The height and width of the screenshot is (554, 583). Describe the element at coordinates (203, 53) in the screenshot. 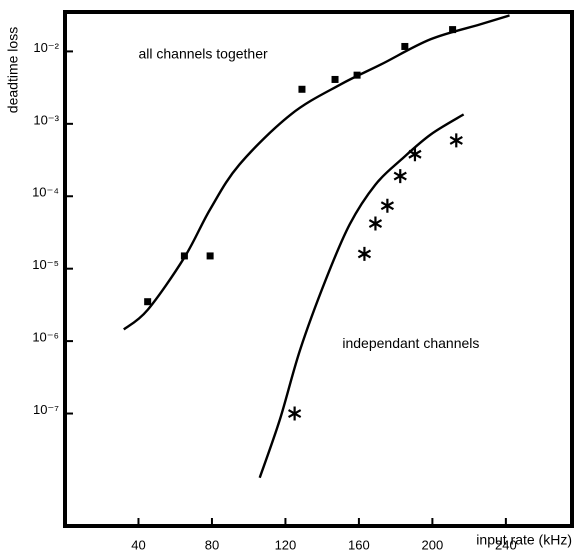

I see `annotation: all channels together` at that location.